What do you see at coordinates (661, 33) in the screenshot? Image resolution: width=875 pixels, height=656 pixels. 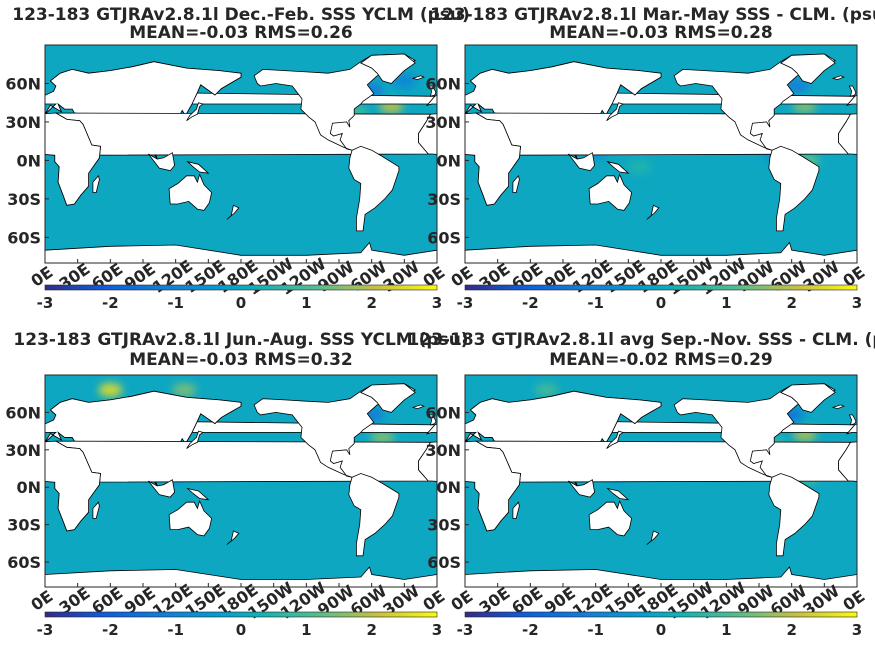 I see `panel-stats: MEAN=-0.03 RMS=0.28` at bounding box center [661, 33].